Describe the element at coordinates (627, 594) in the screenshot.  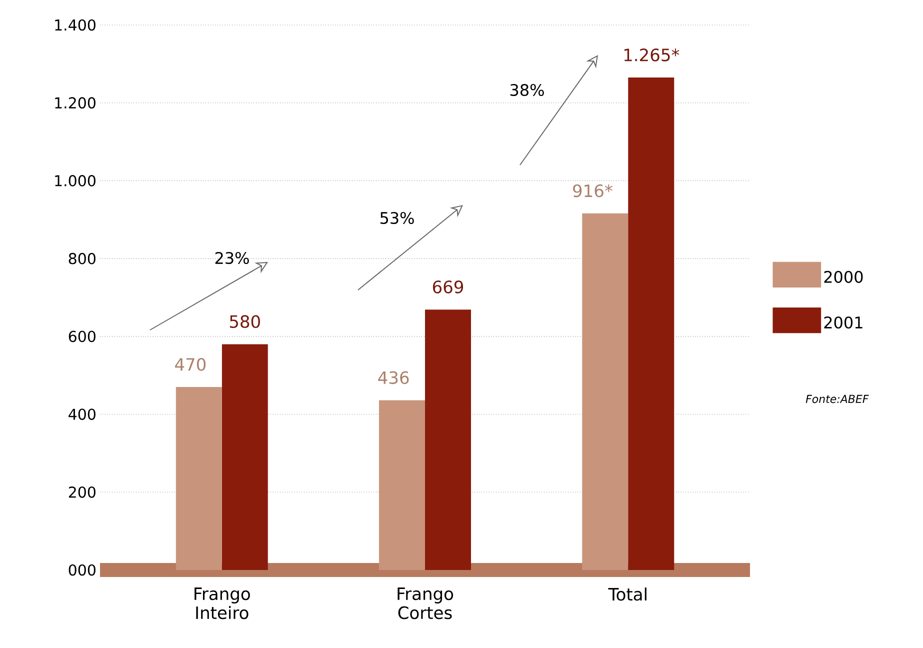
I see `x-tick-label: Total` at that location.